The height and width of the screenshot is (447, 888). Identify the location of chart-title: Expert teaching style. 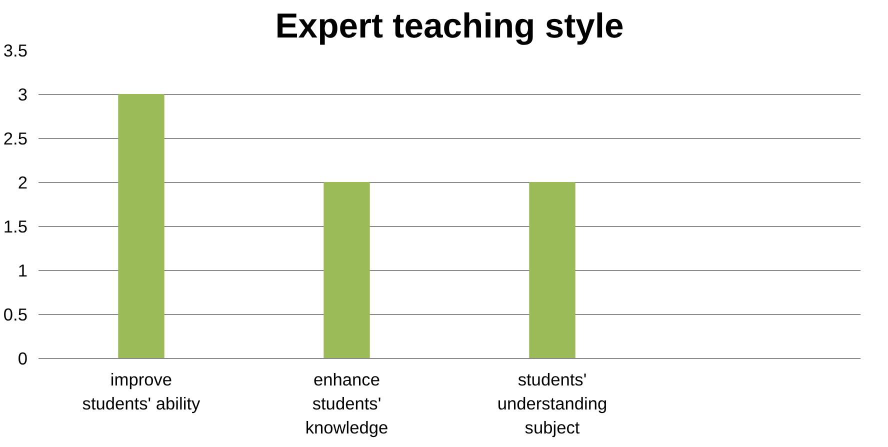
(449, 27).